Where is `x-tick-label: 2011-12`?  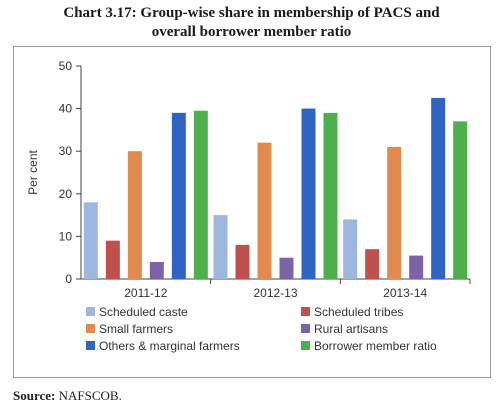
x-tick-label: 2011-12 is located at coordinates (145, 293).